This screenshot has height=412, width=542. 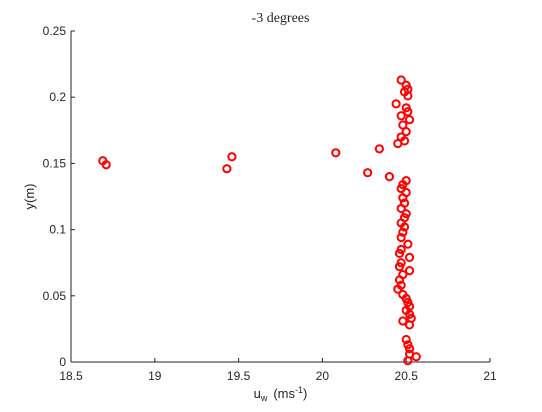 What do you see at coordinates (323, 376) in the screenshot?
I see `x-tick-label: 20` at bounding box center [323, 376].